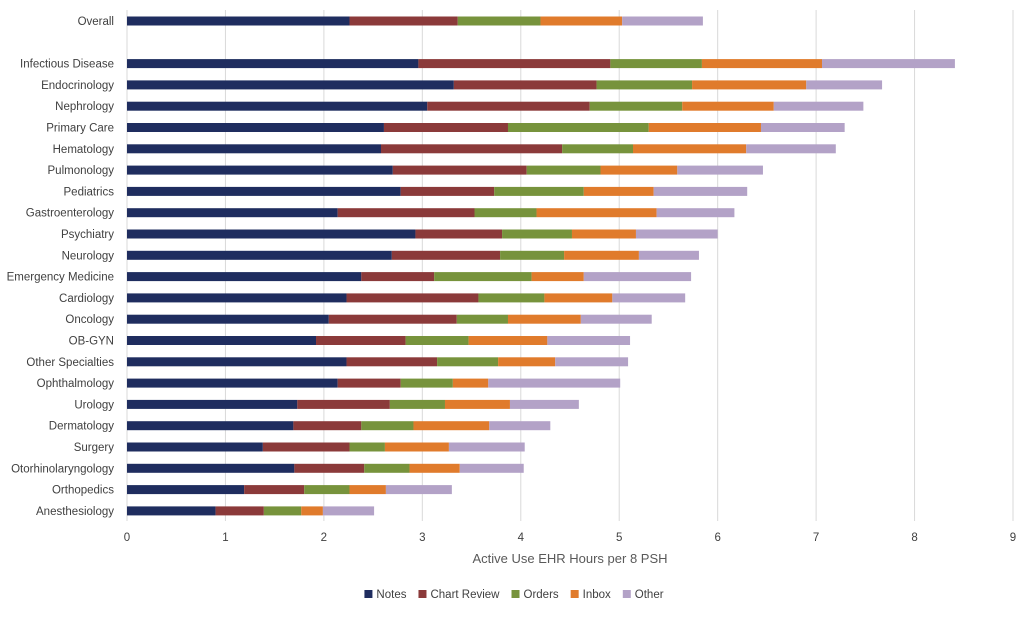  I want to click on x-tick-label: 8, so click(914, 538).